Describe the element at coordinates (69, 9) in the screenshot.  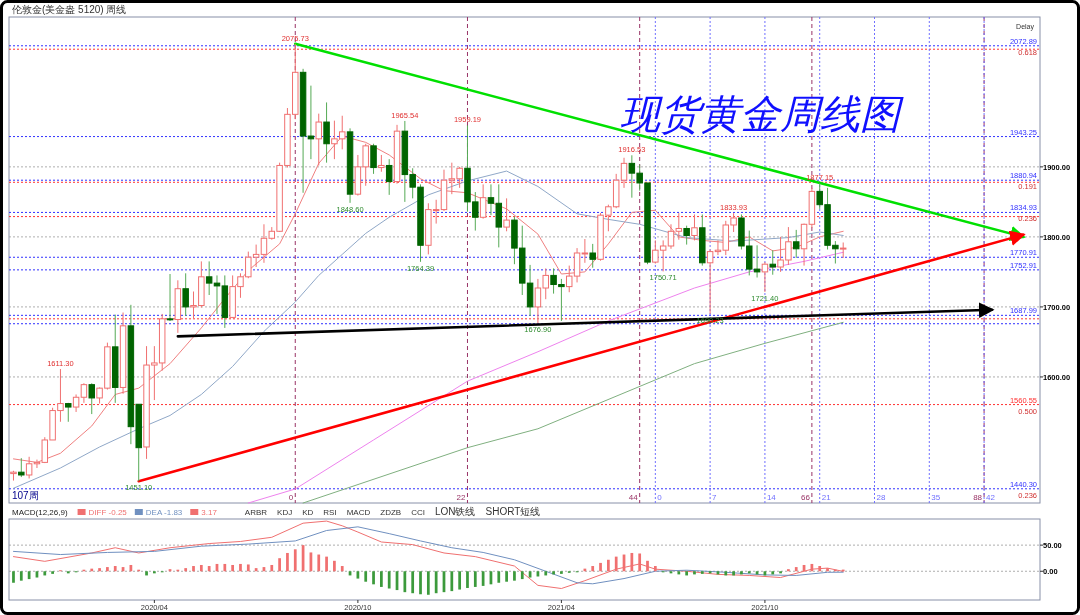
I see `chart-subtitle: 伦敦金(美金盎 5120) 周线` at that location.